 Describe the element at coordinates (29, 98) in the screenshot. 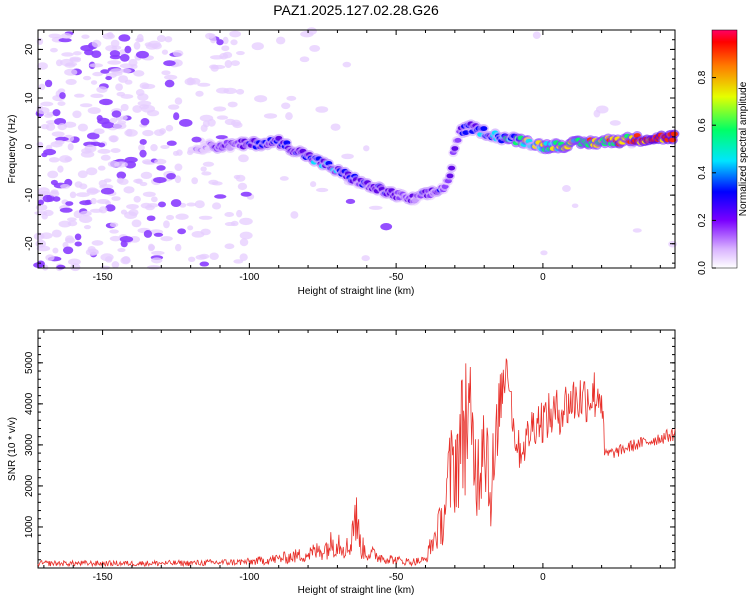

I see `y-tick-label: 10` at that location.